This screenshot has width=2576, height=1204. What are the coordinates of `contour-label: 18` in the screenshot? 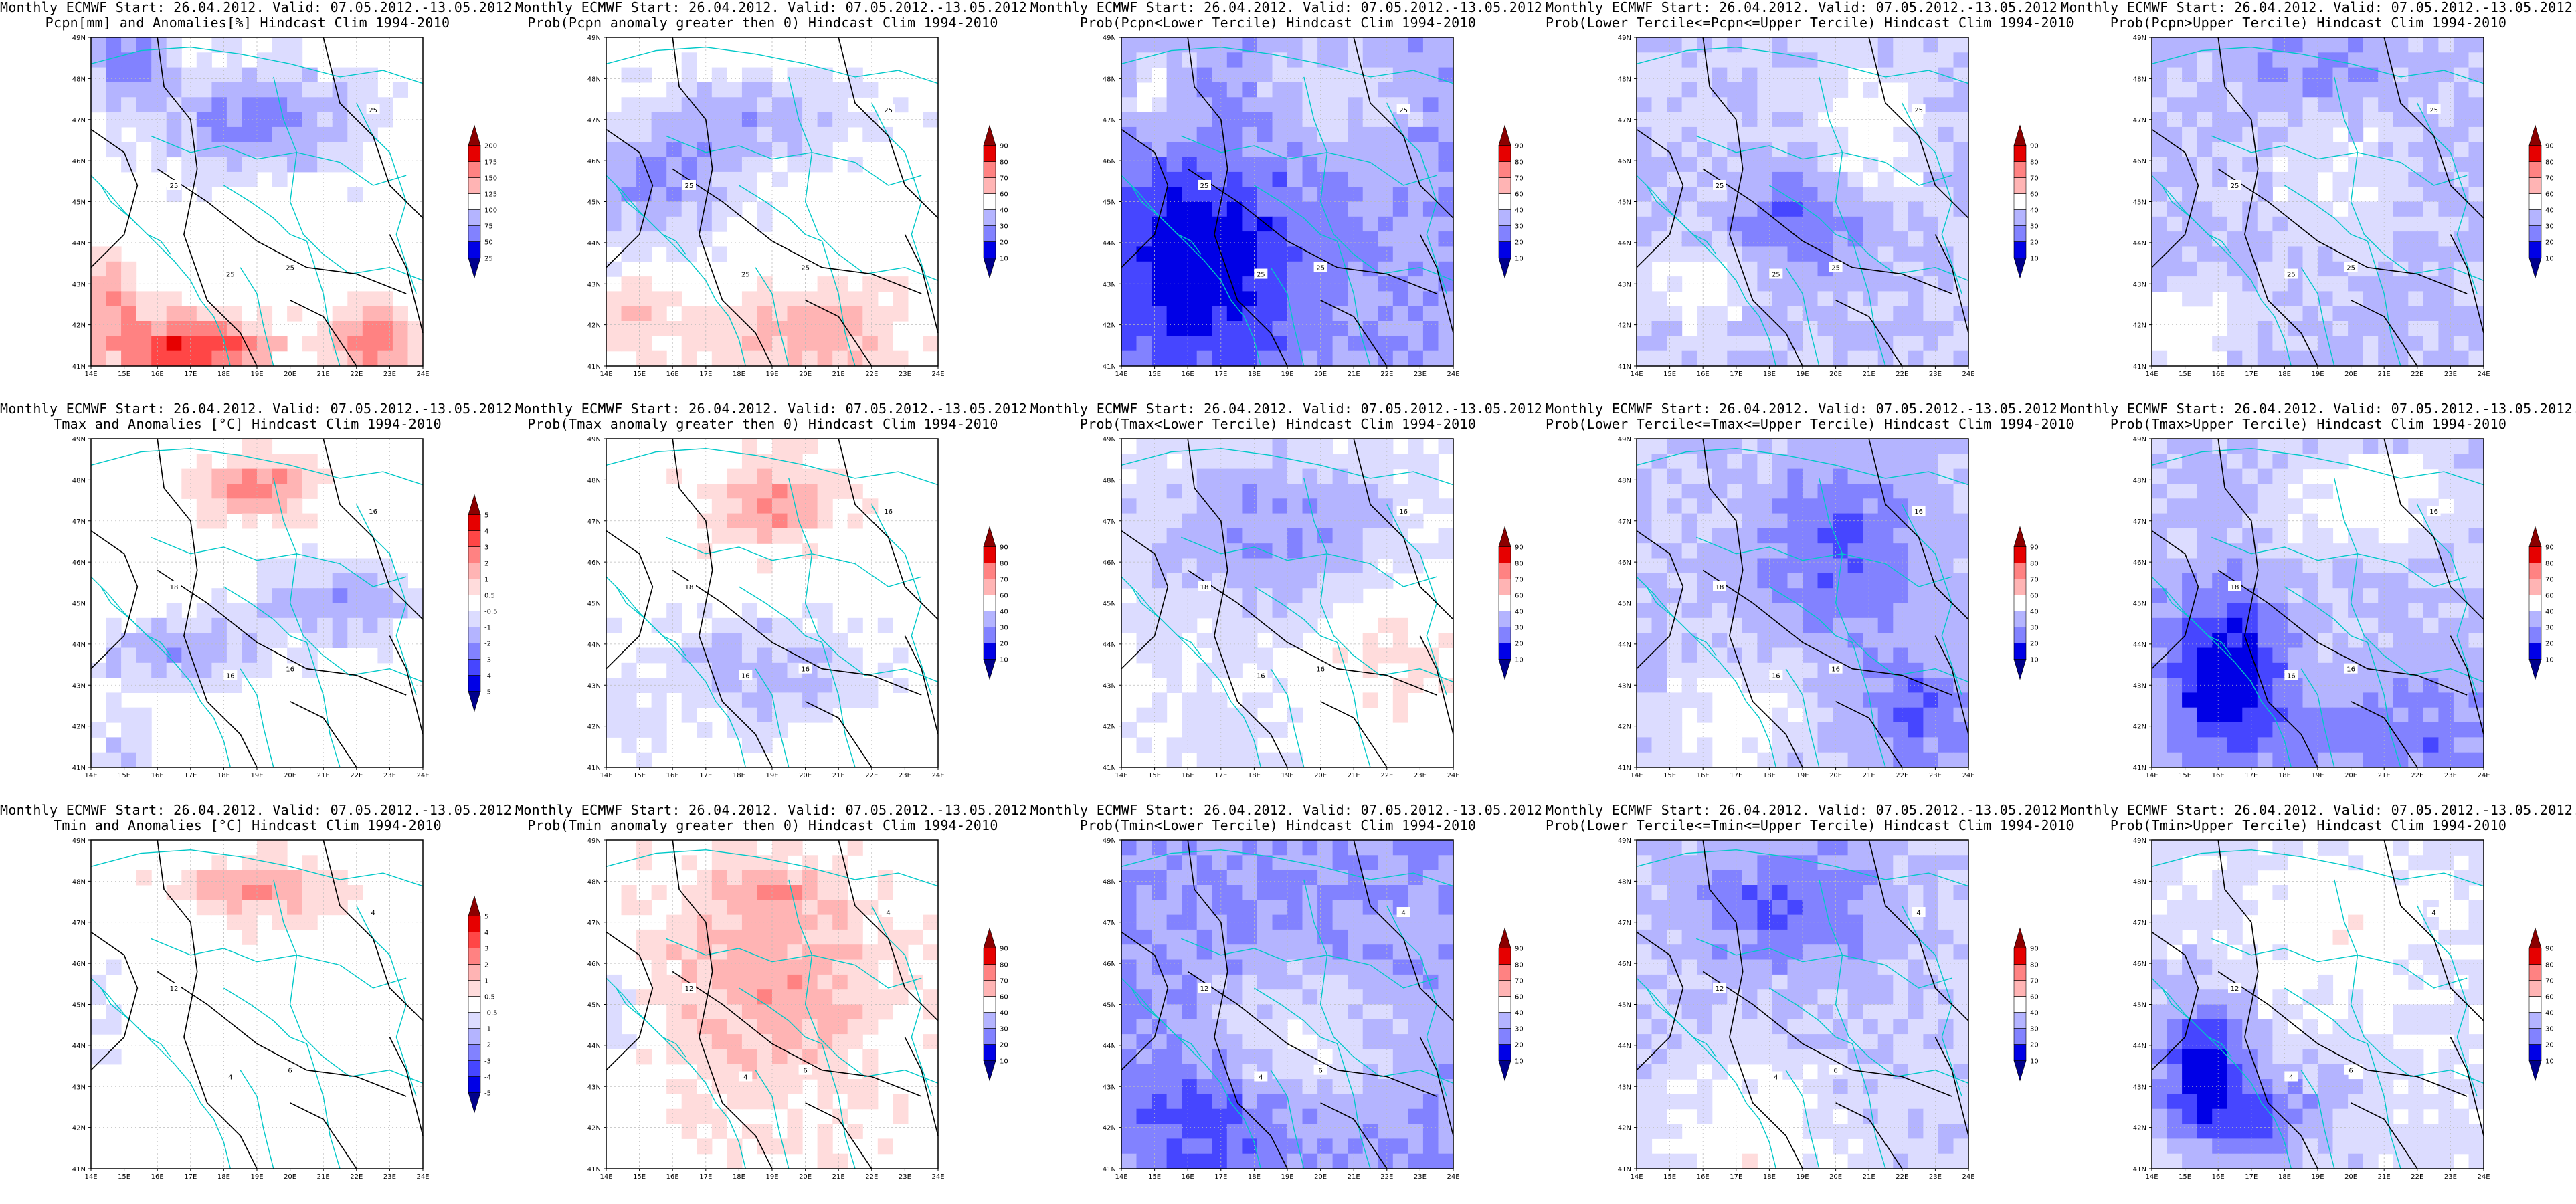 It's located at (1204, 587).